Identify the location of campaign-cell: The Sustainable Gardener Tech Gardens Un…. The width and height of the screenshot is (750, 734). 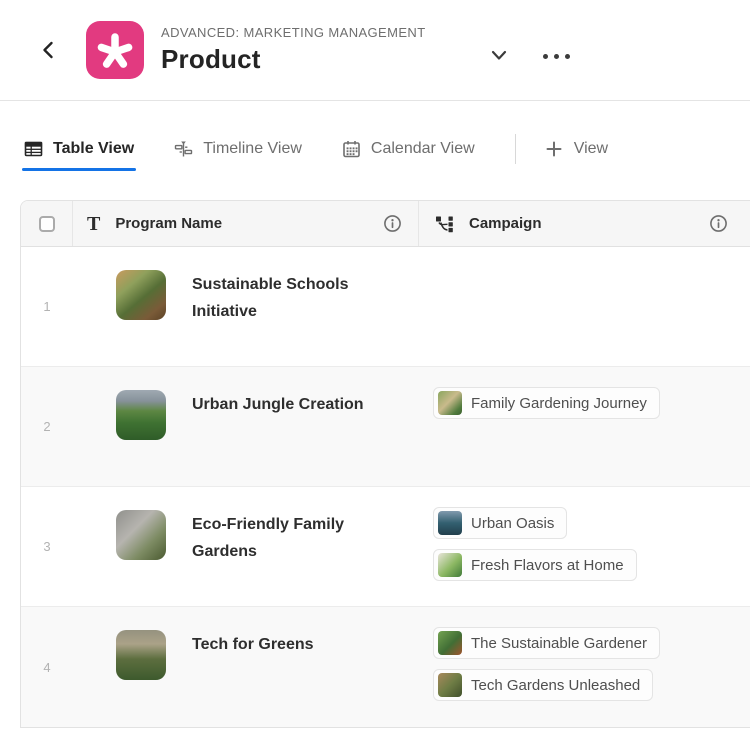
(584, 667).